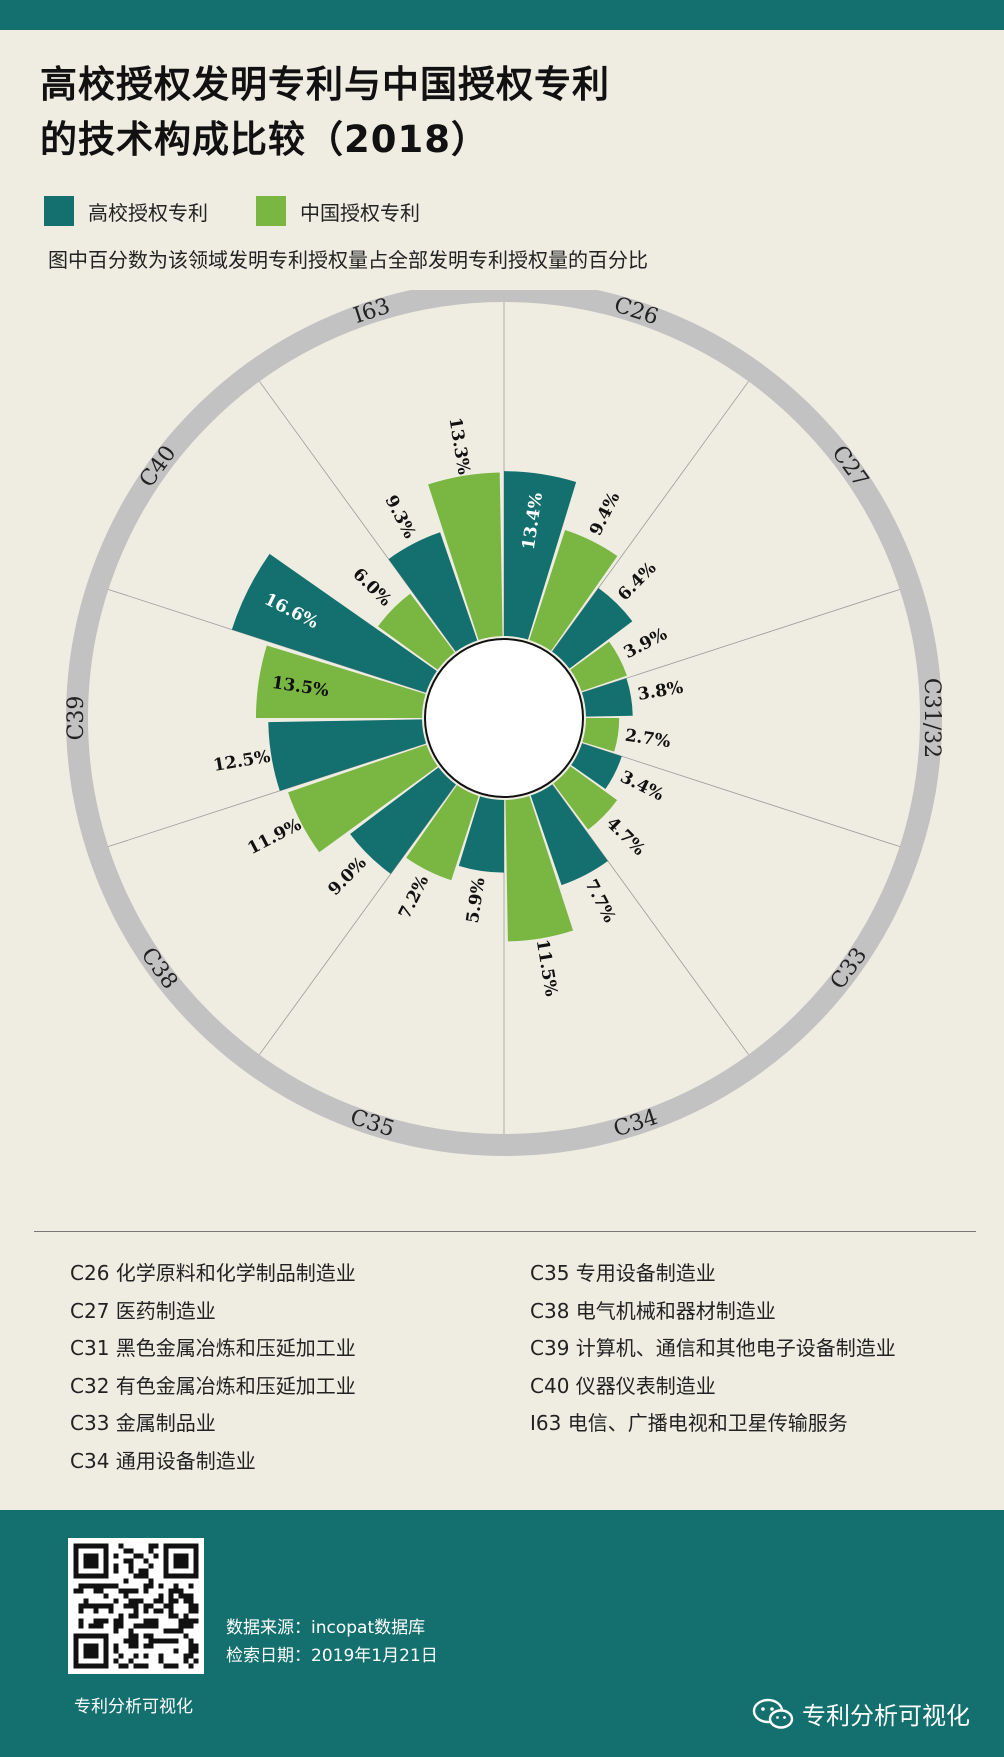 The width and height of the screenshot is (1004, 1757). What do you see at coordinates (372, 1124) in the screenshot?
I see `category-label: C35` at bounding box center [372, 1124].